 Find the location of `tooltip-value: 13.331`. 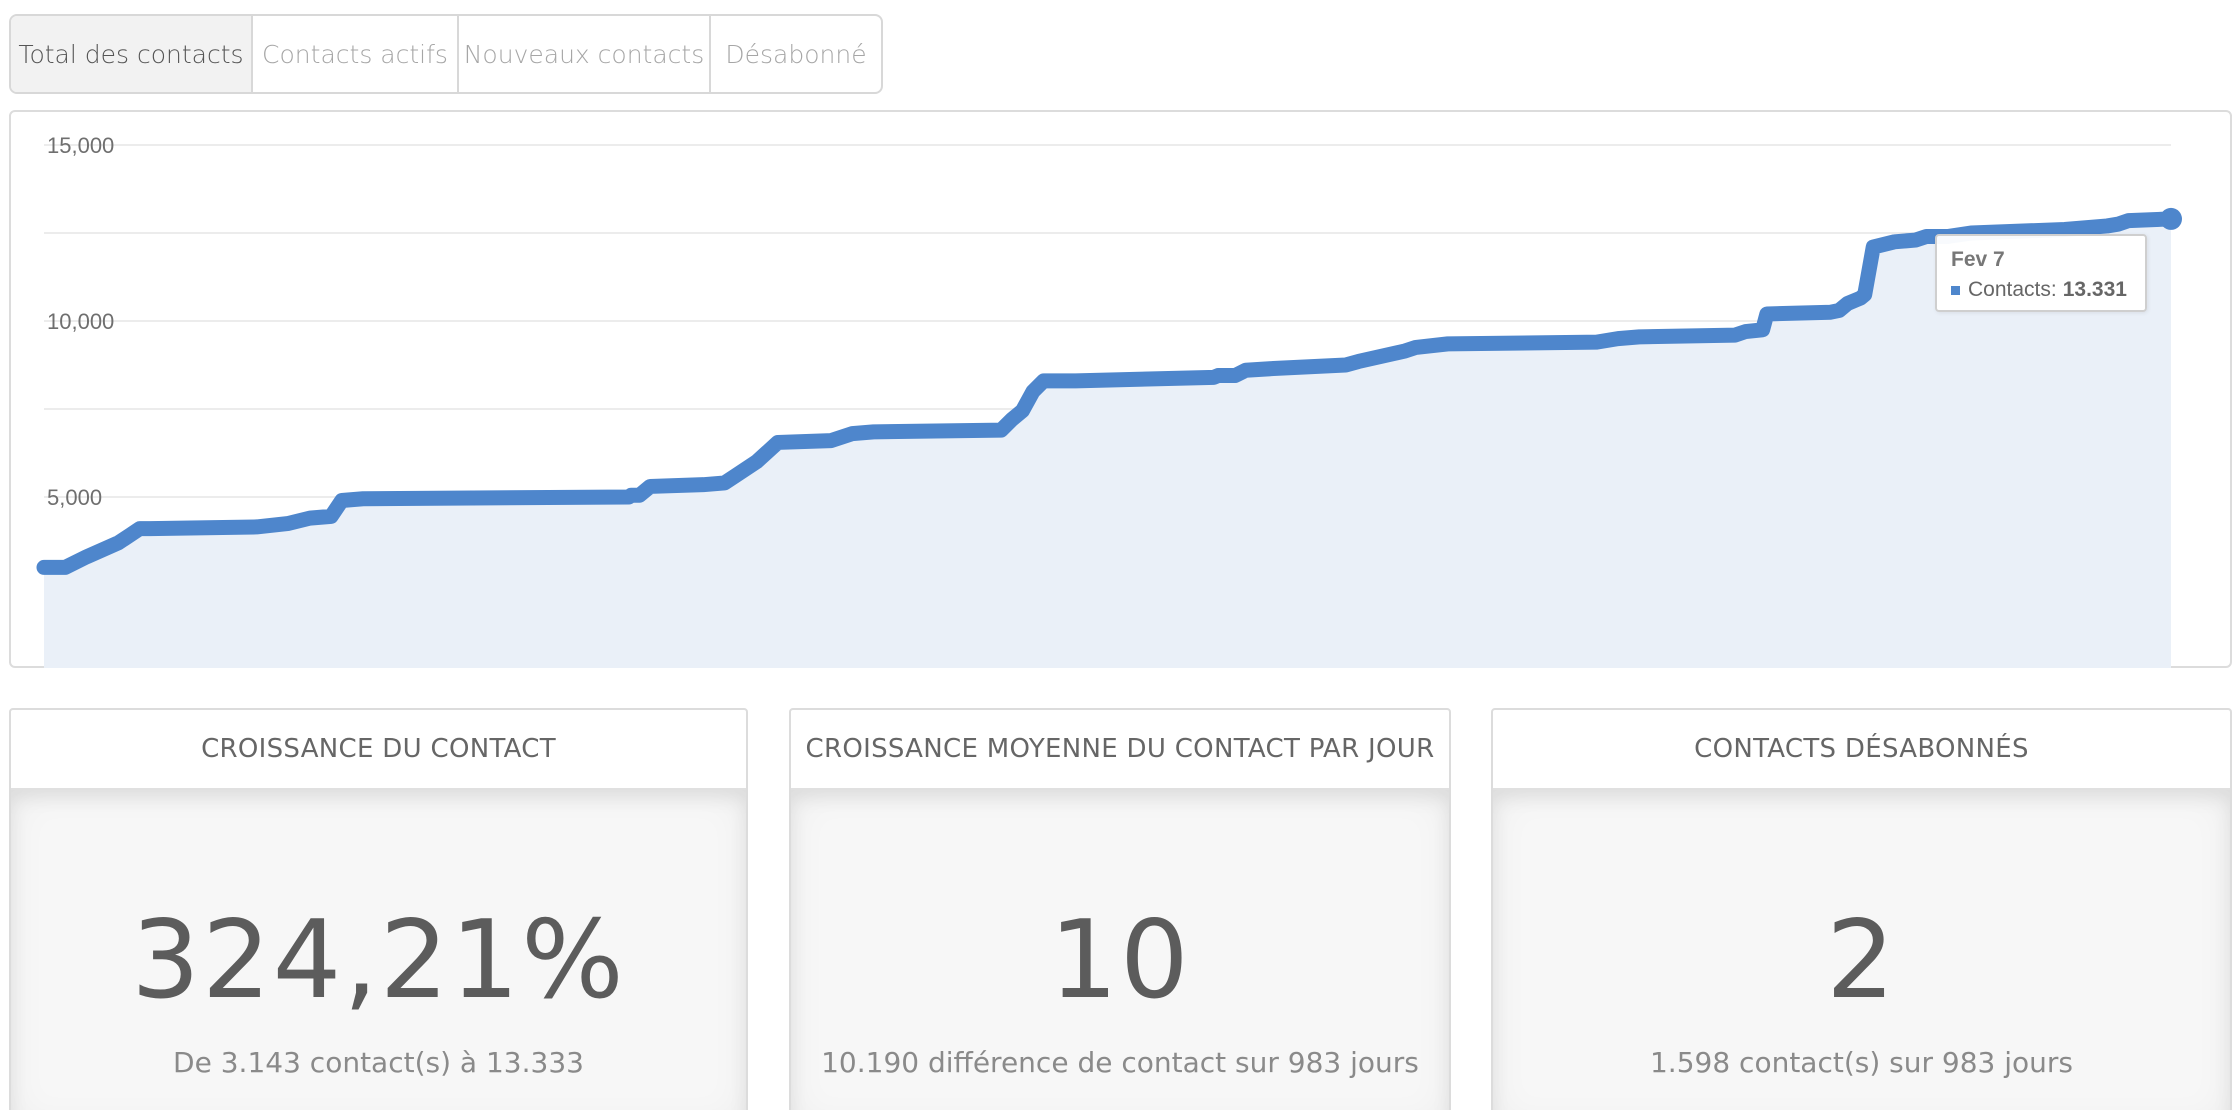

tooltip-value: 13.331 is located at coordinates (2094, 289).